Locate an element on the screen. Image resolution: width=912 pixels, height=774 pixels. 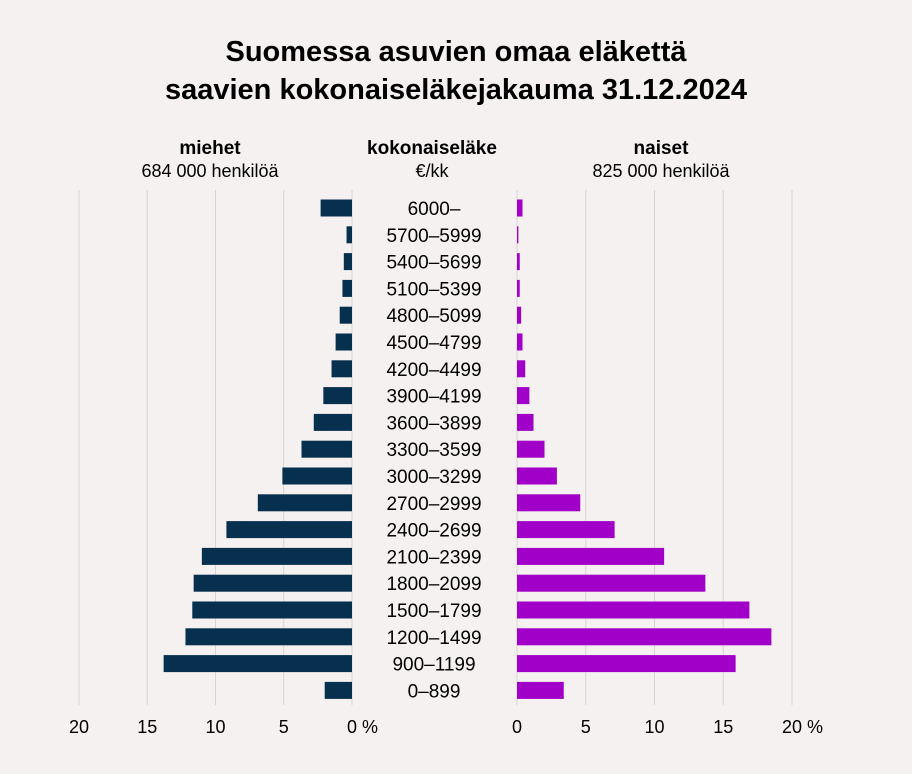
left-tick-label: 15 is located at coordinates (147, 727).